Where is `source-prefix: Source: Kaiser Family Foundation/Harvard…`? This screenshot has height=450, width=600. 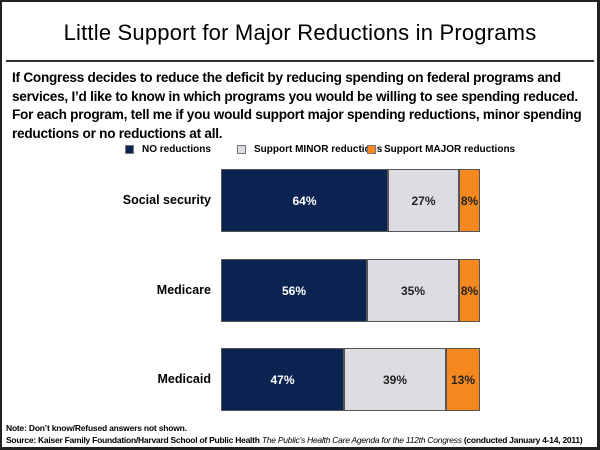 source-prefix: Source: Kaiser Family Foundation/Harvard… is located at coordinates (134, 440).